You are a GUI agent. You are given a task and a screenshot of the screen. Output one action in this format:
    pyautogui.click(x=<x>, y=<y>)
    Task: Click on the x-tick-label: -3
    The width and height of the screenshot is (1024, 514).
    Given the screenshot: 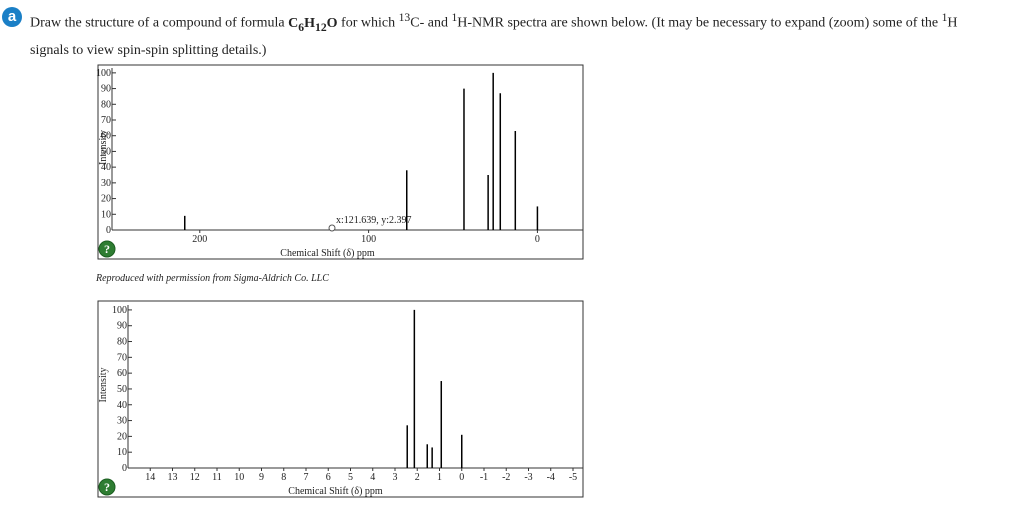 What is the action you would take?
    pyautogui.click(x=528, y=477)
    